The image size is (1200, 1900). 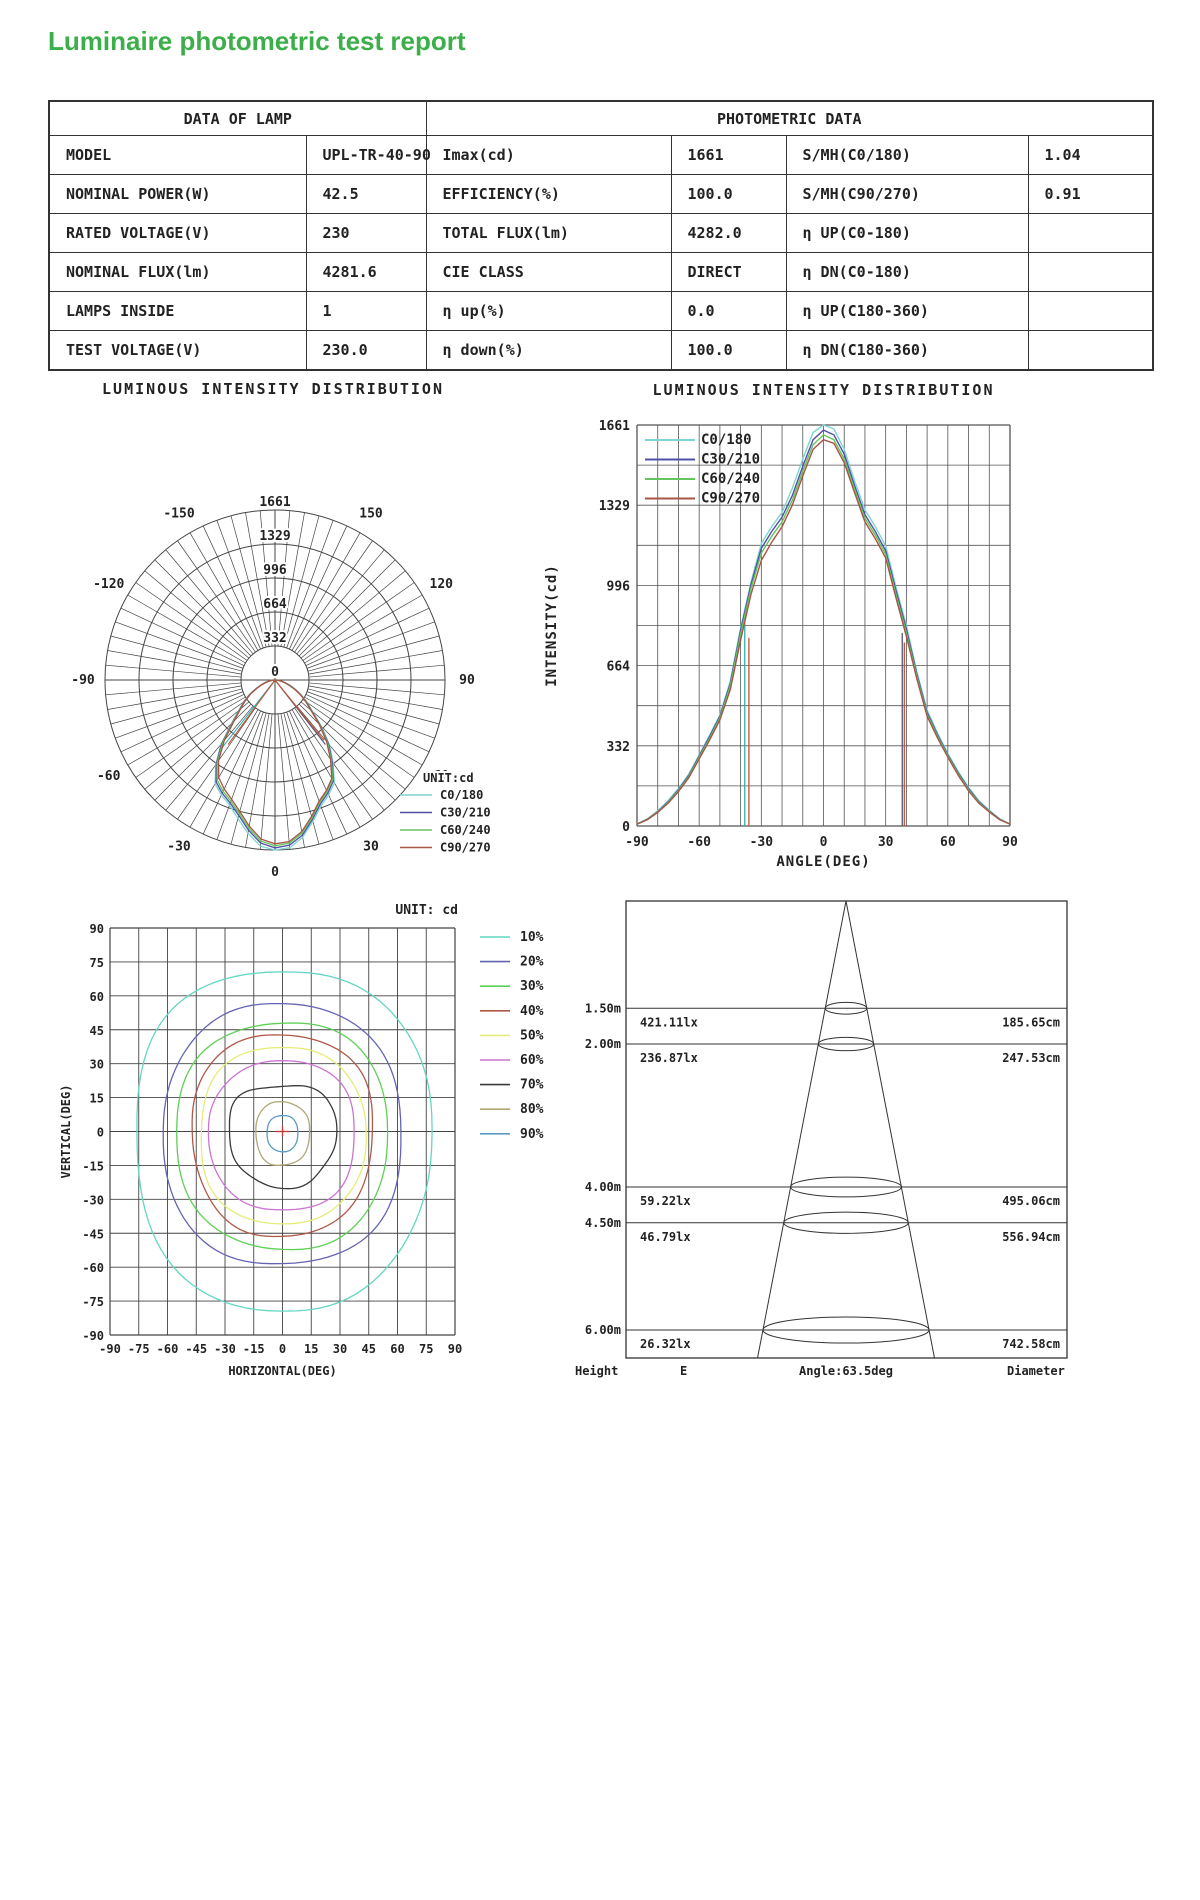 I want to click on contour-level-70%, so click(x=283, y=1137).